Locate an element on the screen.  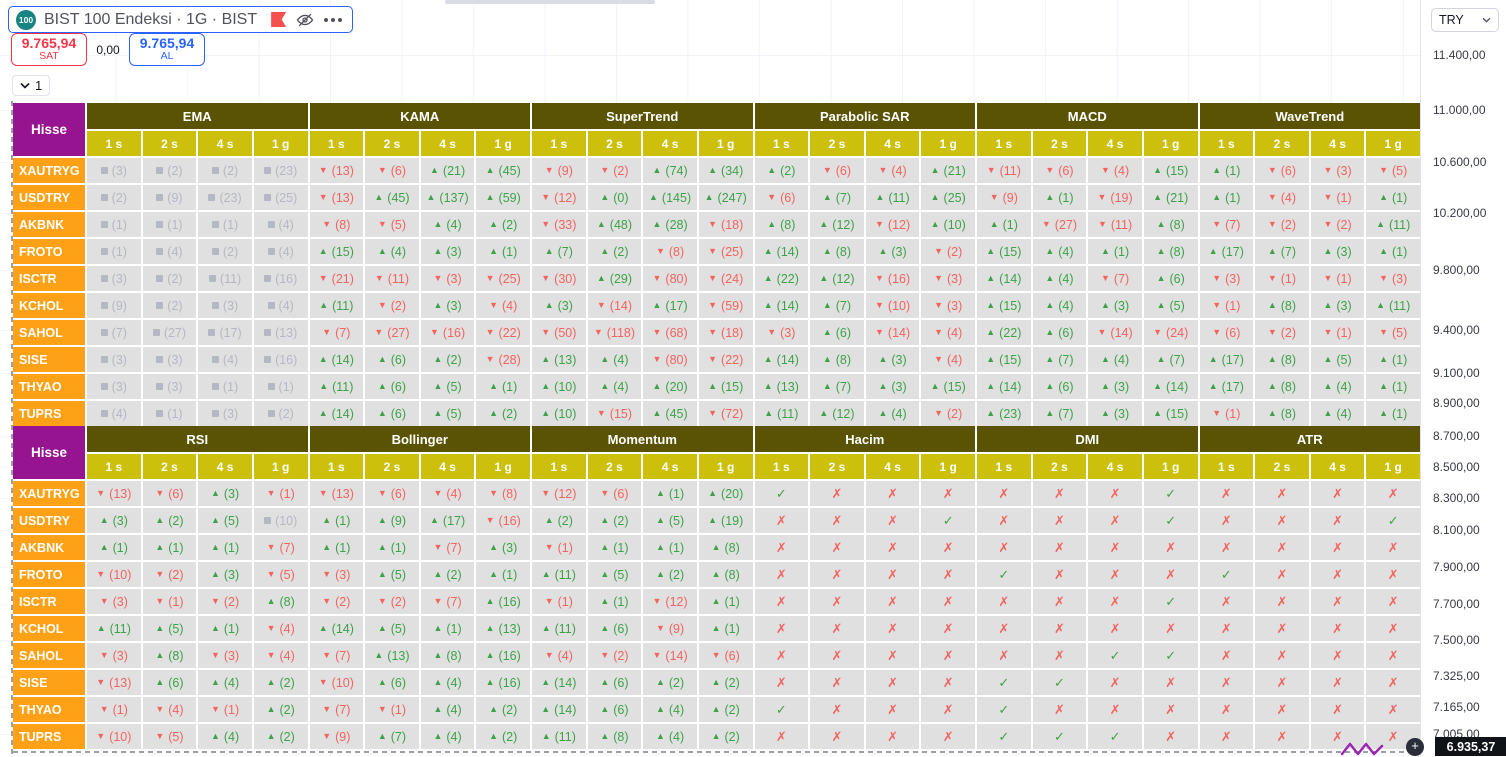
more-options-icon is located at coordinates (333, 19).